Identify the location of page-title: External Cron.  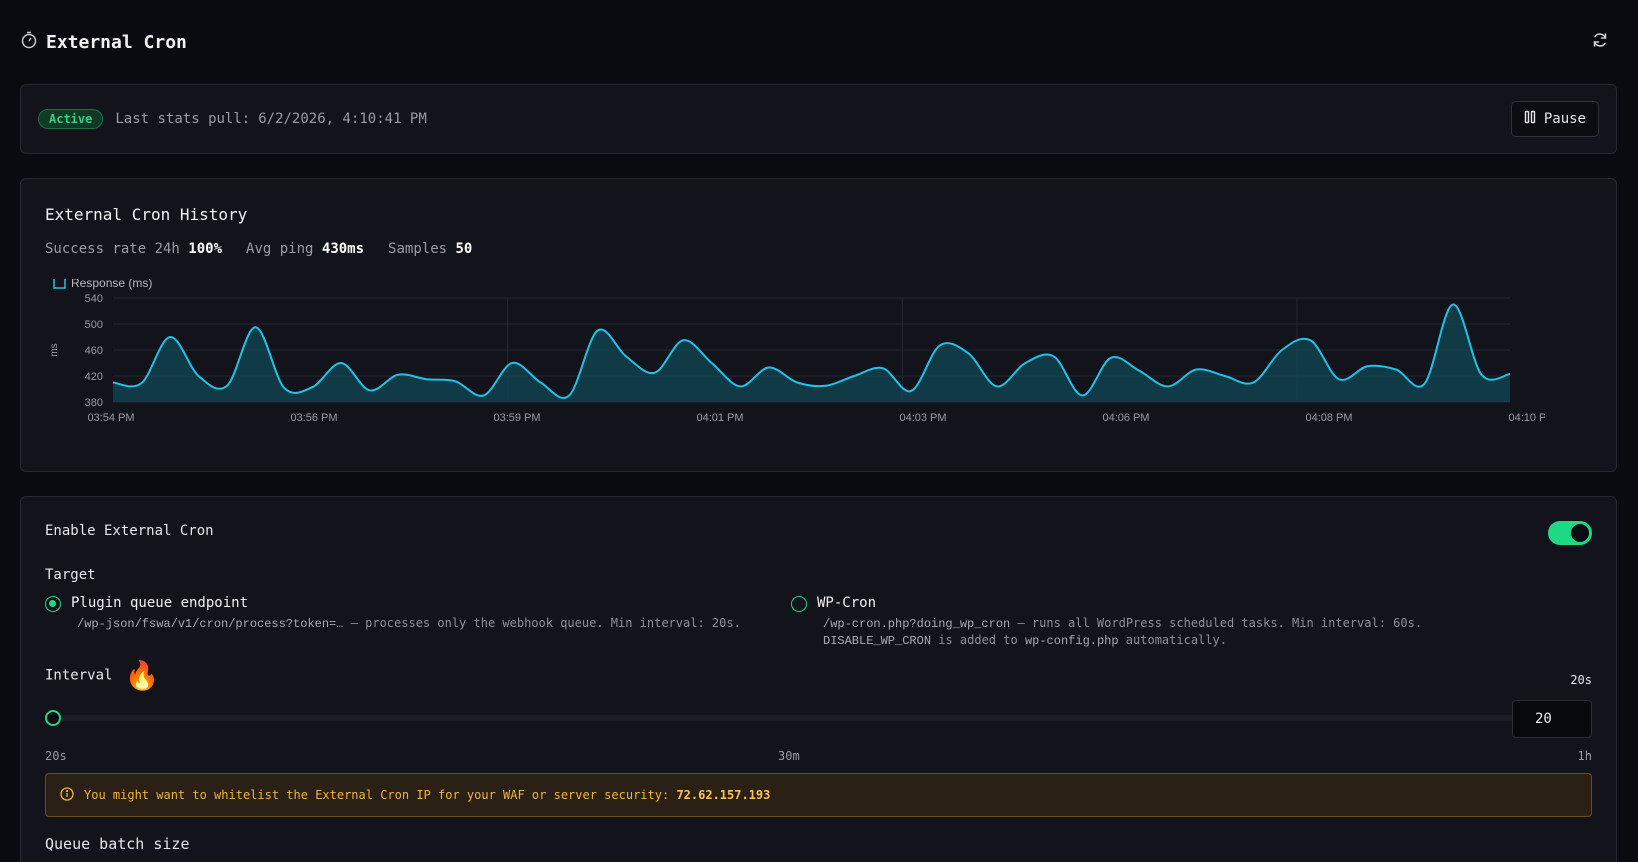
(116, 42).